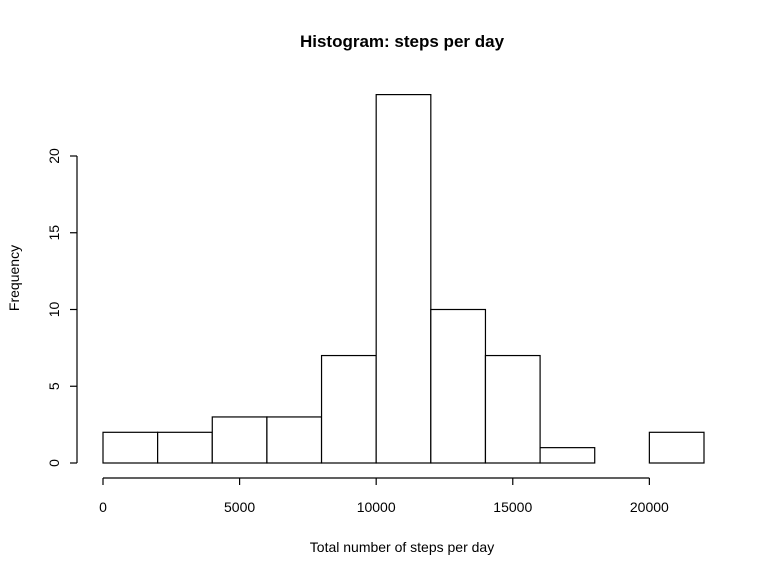  Describe the element at coordinates (103, 507) in the screenshot. I see `x-tick-label: 0` at that location.